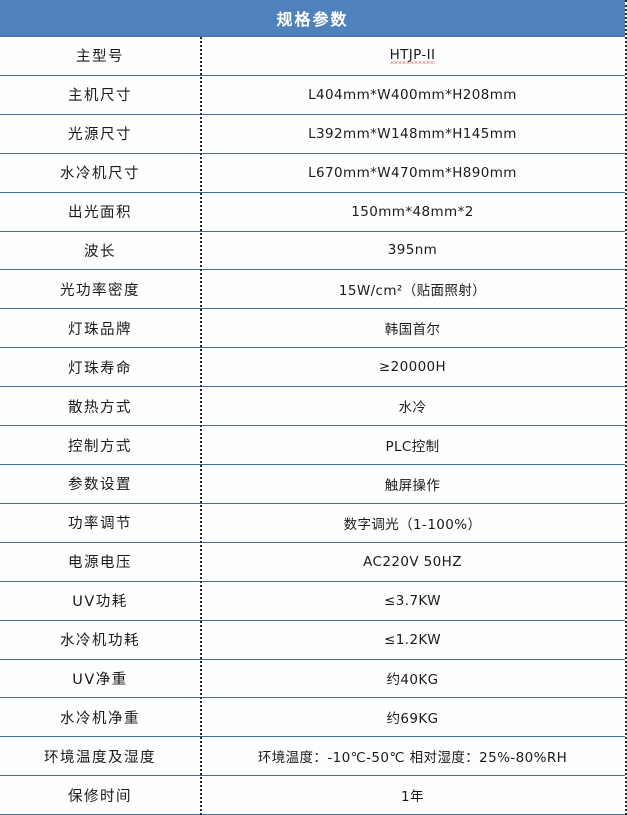 The height and width of the screenshot is (815, 627). I want to click on row-value: L404mm*W400mm*H208mm, so click(412, 95).